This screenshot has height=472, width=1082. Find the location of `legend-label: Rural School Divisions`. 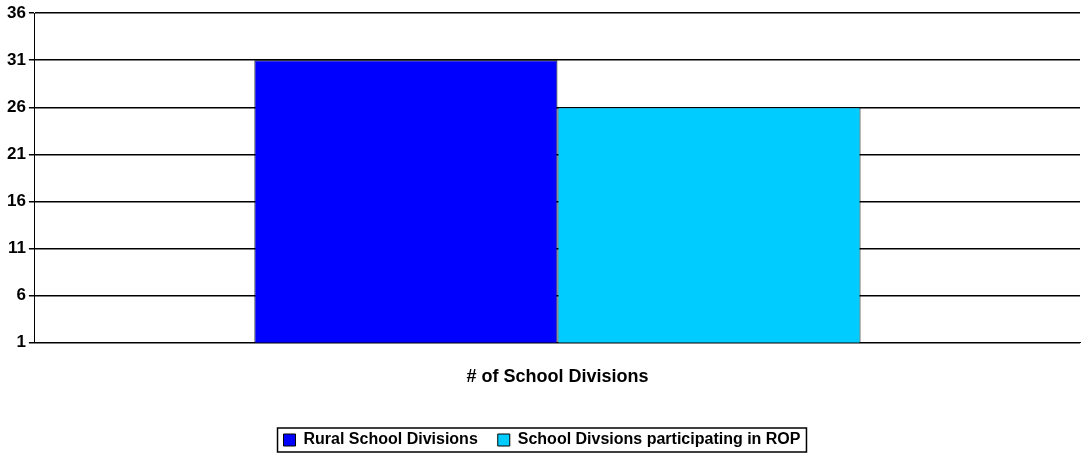

legend-label: Rural School Divisions is located at coordinates (390, 439).